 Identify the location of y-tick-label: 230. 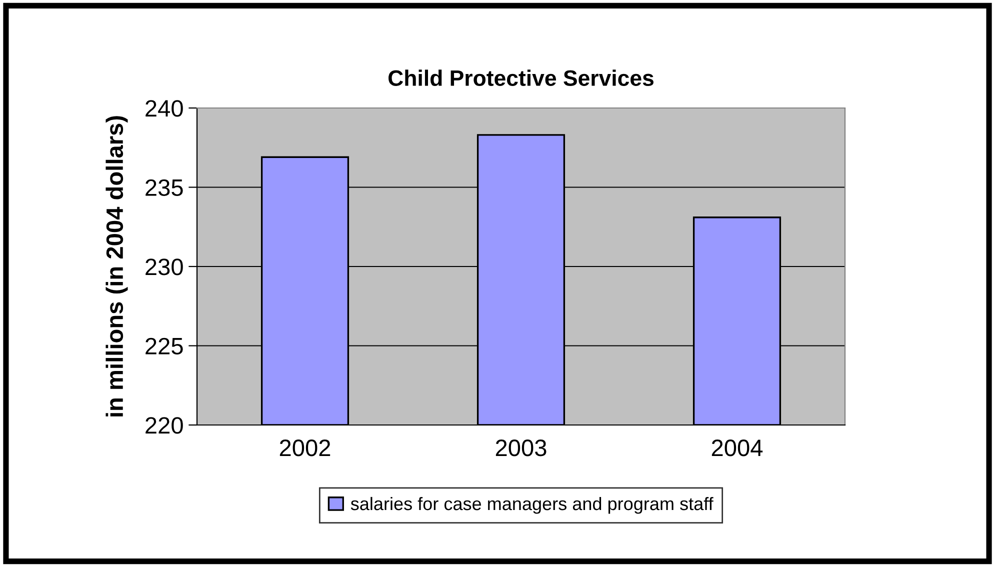
(164, 267).